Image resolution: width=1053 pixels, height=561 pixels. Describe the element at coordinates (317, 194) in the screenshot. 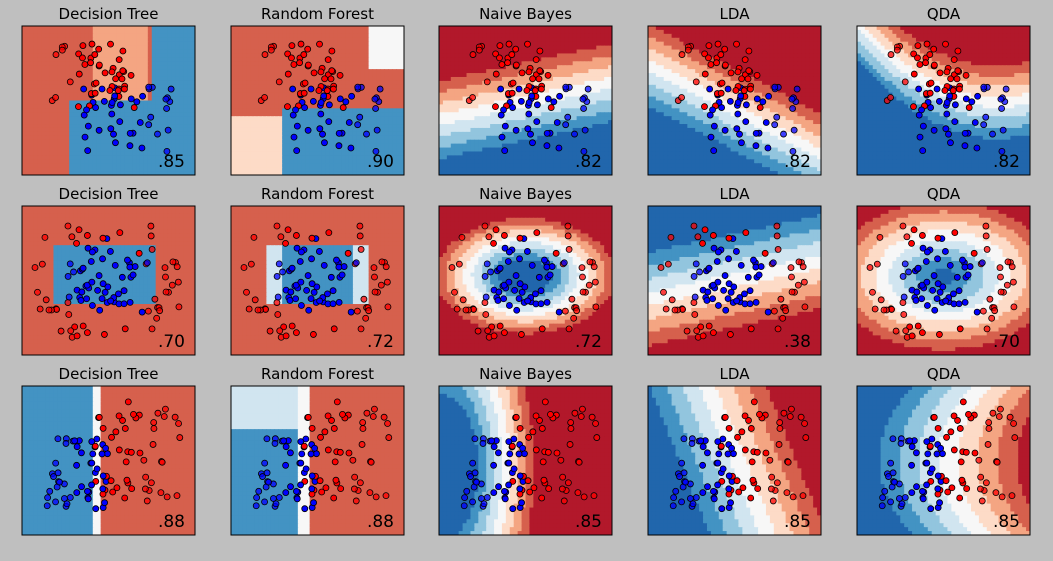

I see `subplot-title: Random Forest` at that location.